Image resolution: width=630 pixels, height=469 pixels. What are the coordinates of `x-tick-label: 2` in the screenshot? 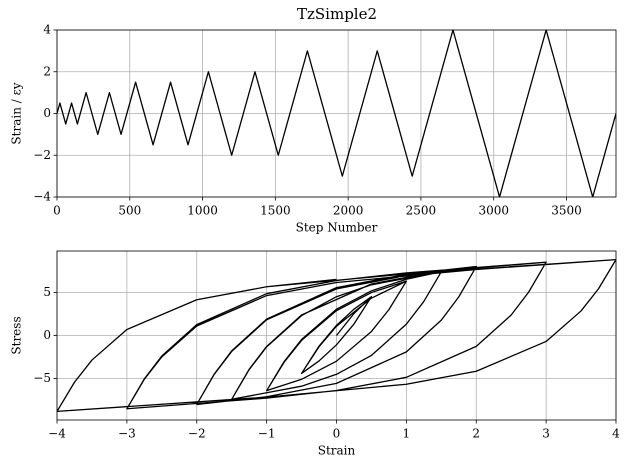 It's located at (476, 434).